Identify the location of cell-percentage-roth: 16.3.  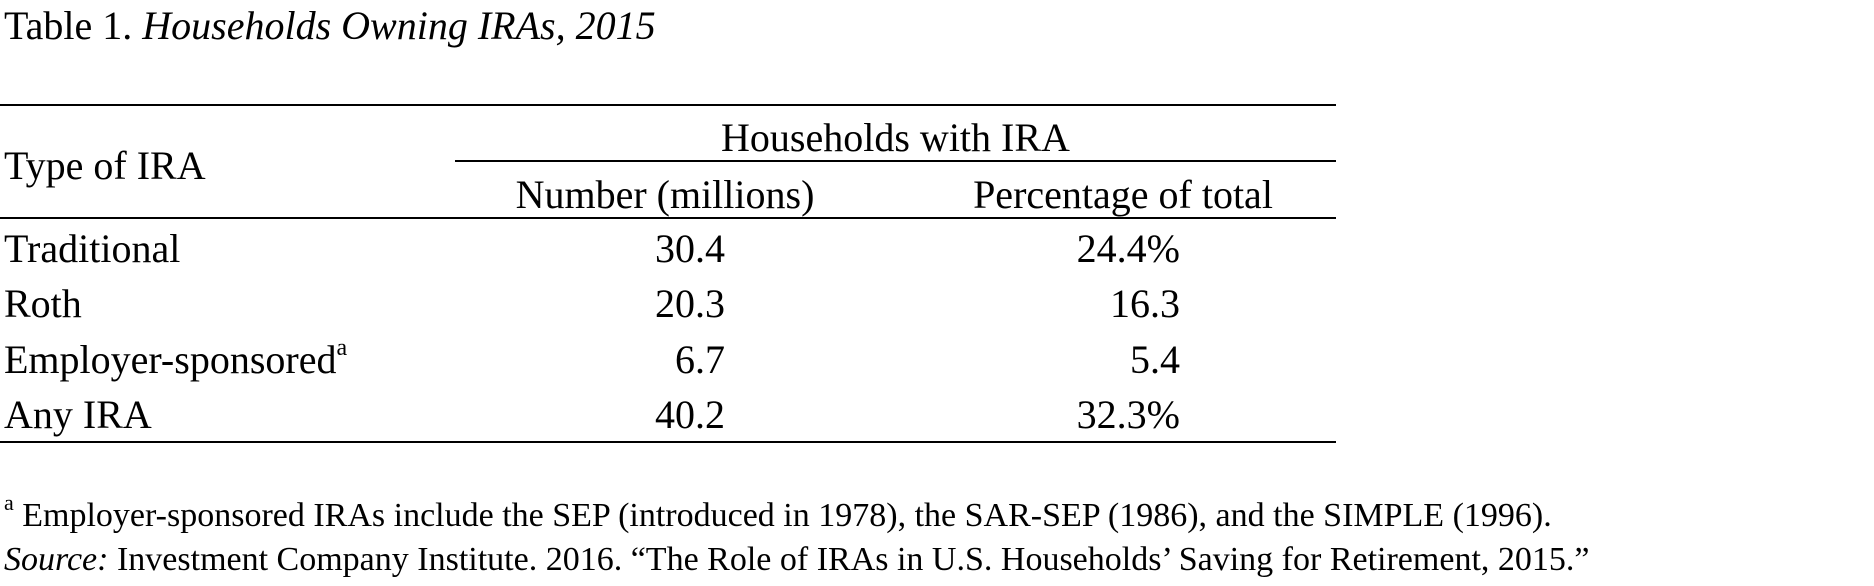
(1145, 303).